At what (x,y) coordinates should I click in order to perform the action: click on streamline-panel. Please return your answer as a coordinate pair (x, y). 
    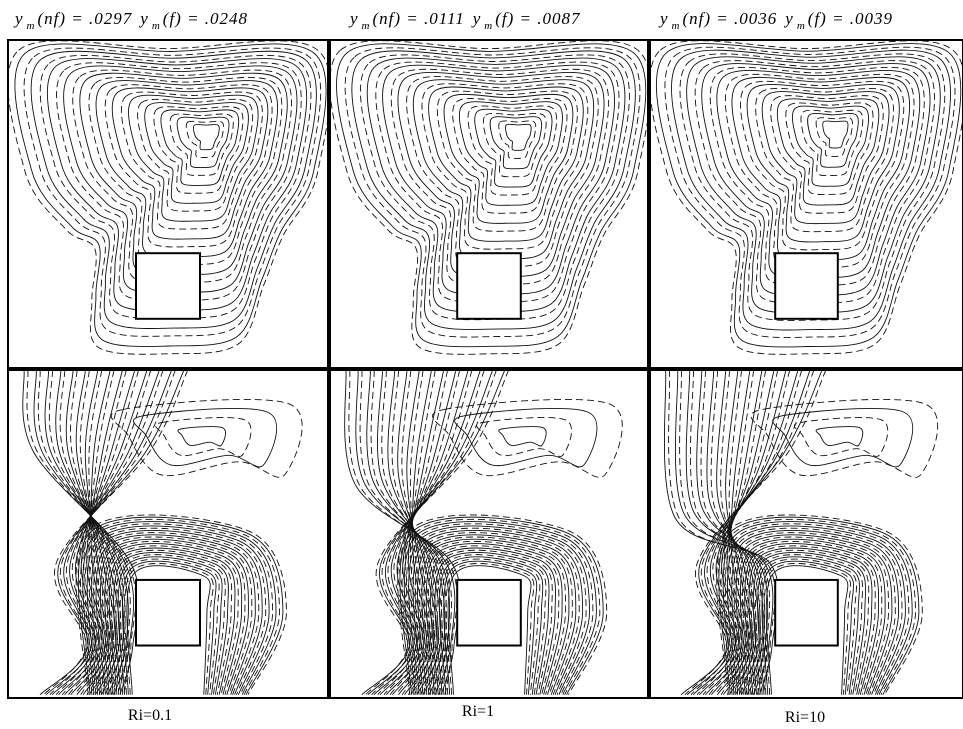
    Looking at the image, I should click on (489, 197).